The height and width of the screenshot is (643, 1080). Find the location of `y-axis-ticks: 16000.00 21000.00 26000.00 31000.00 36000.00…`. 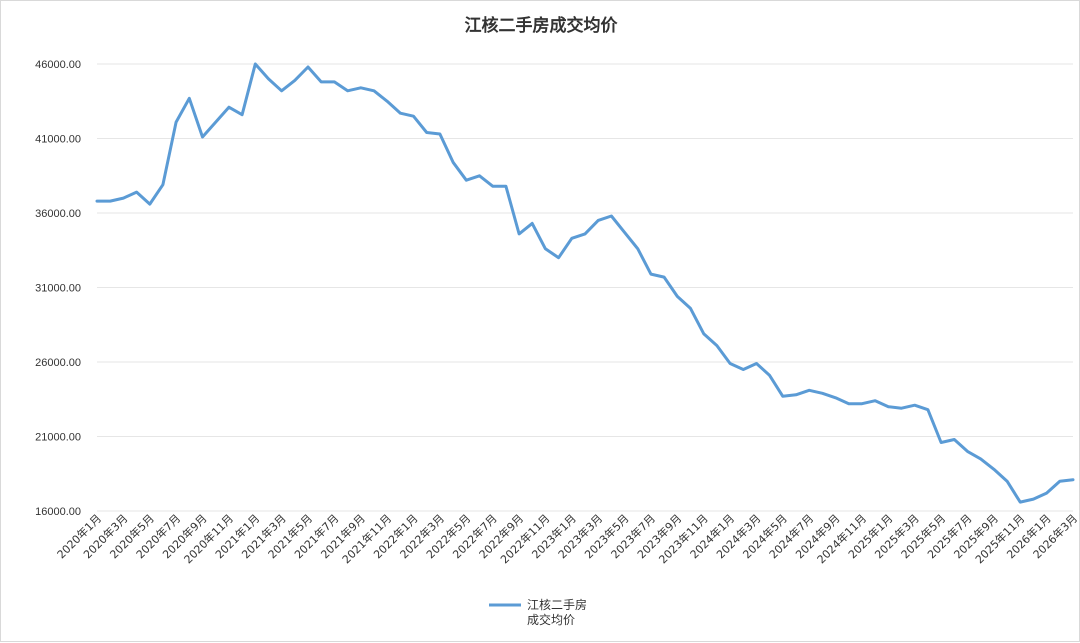

y-axis-ticks: 16000.00 21000.00 26000.00 31000.00 36000.00… is located at coordinates (58, 288).